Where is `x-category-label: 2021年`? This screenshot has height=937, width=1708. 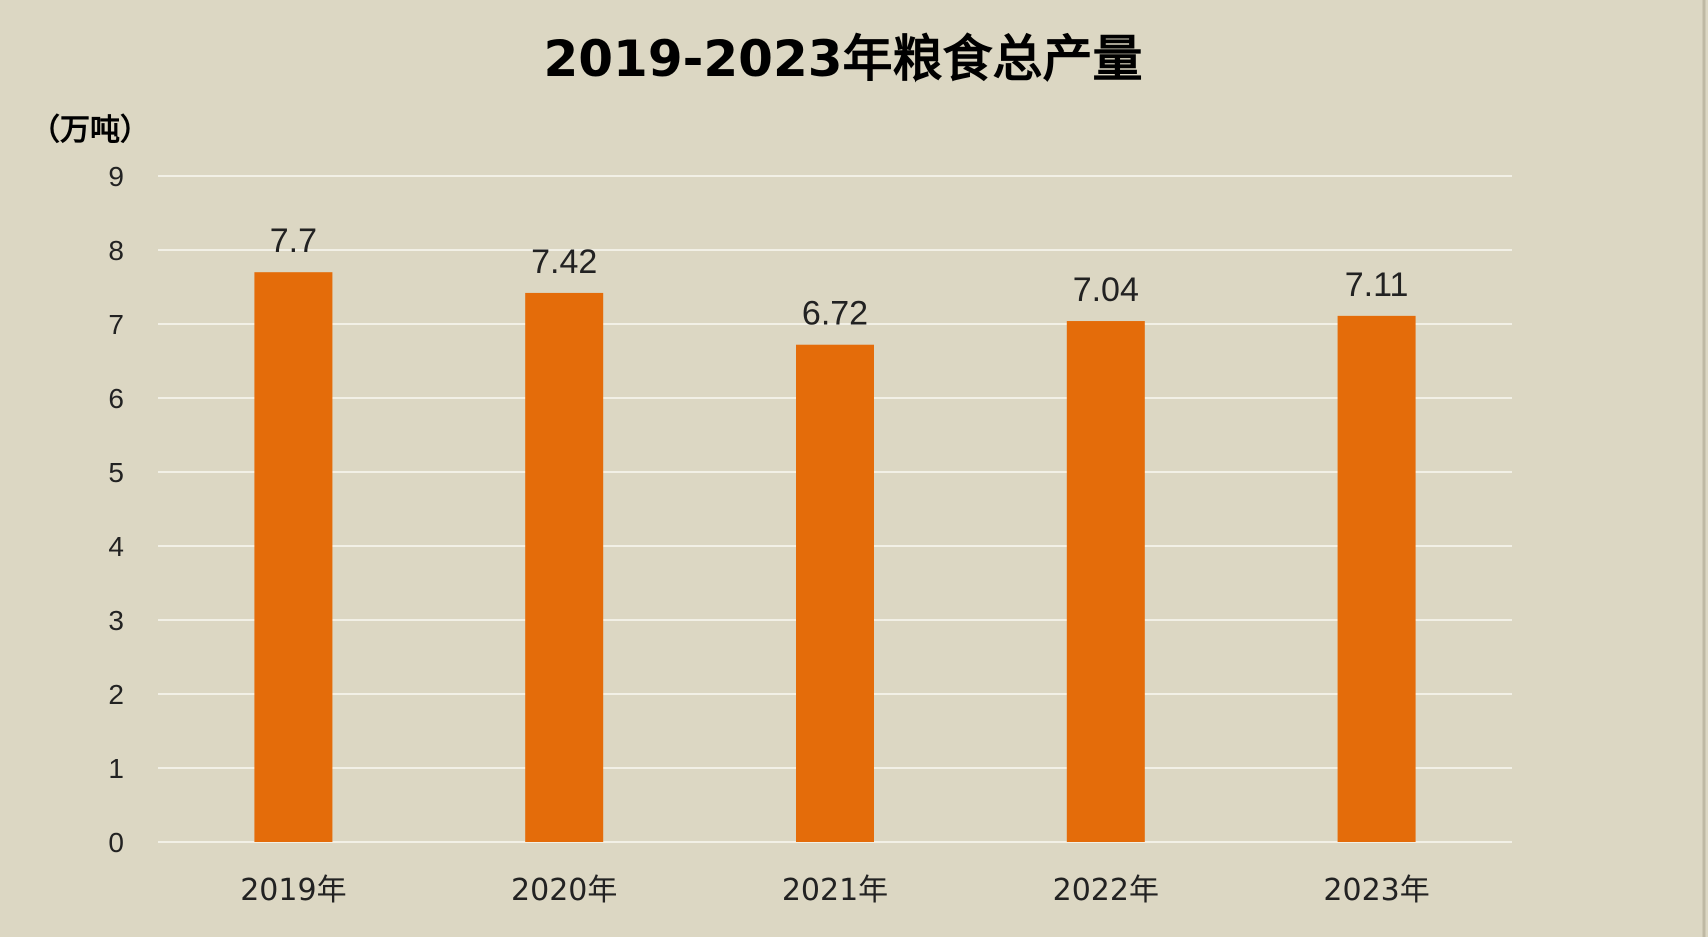 x-category-label: 2021年 is located at coordinates (835, 890).